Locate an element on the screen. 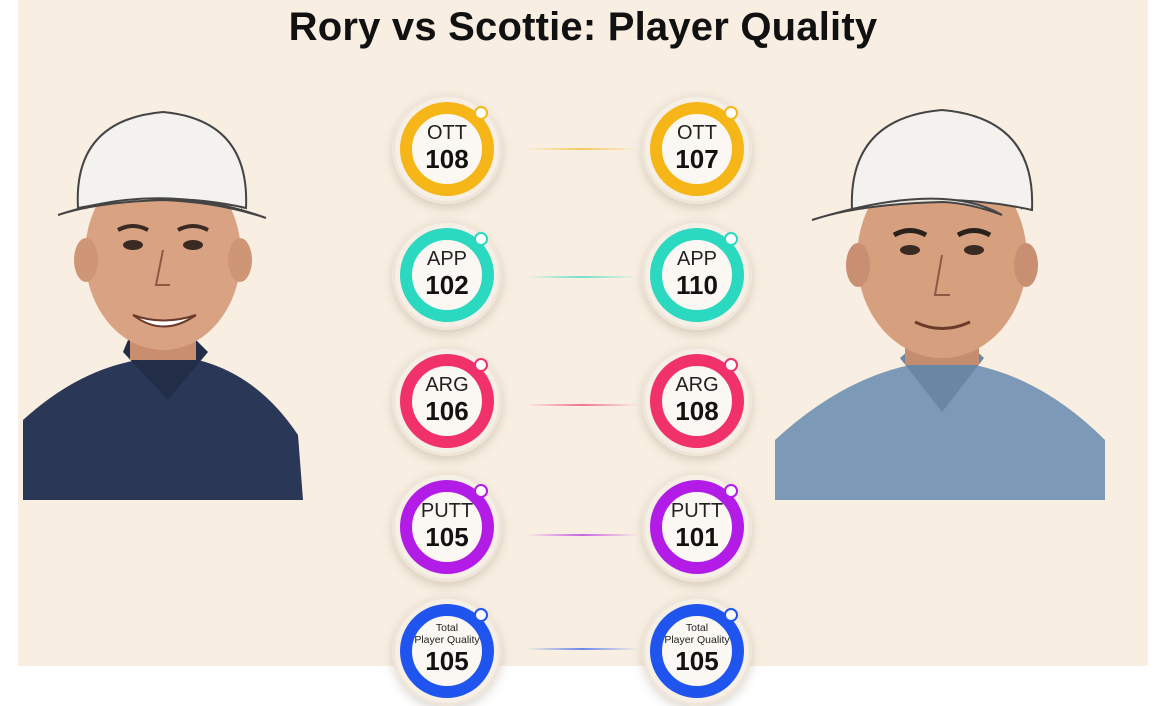 The height and width of the screenshot is (706, 1166). metric-value: 102 is located at coordinates (447, 285).